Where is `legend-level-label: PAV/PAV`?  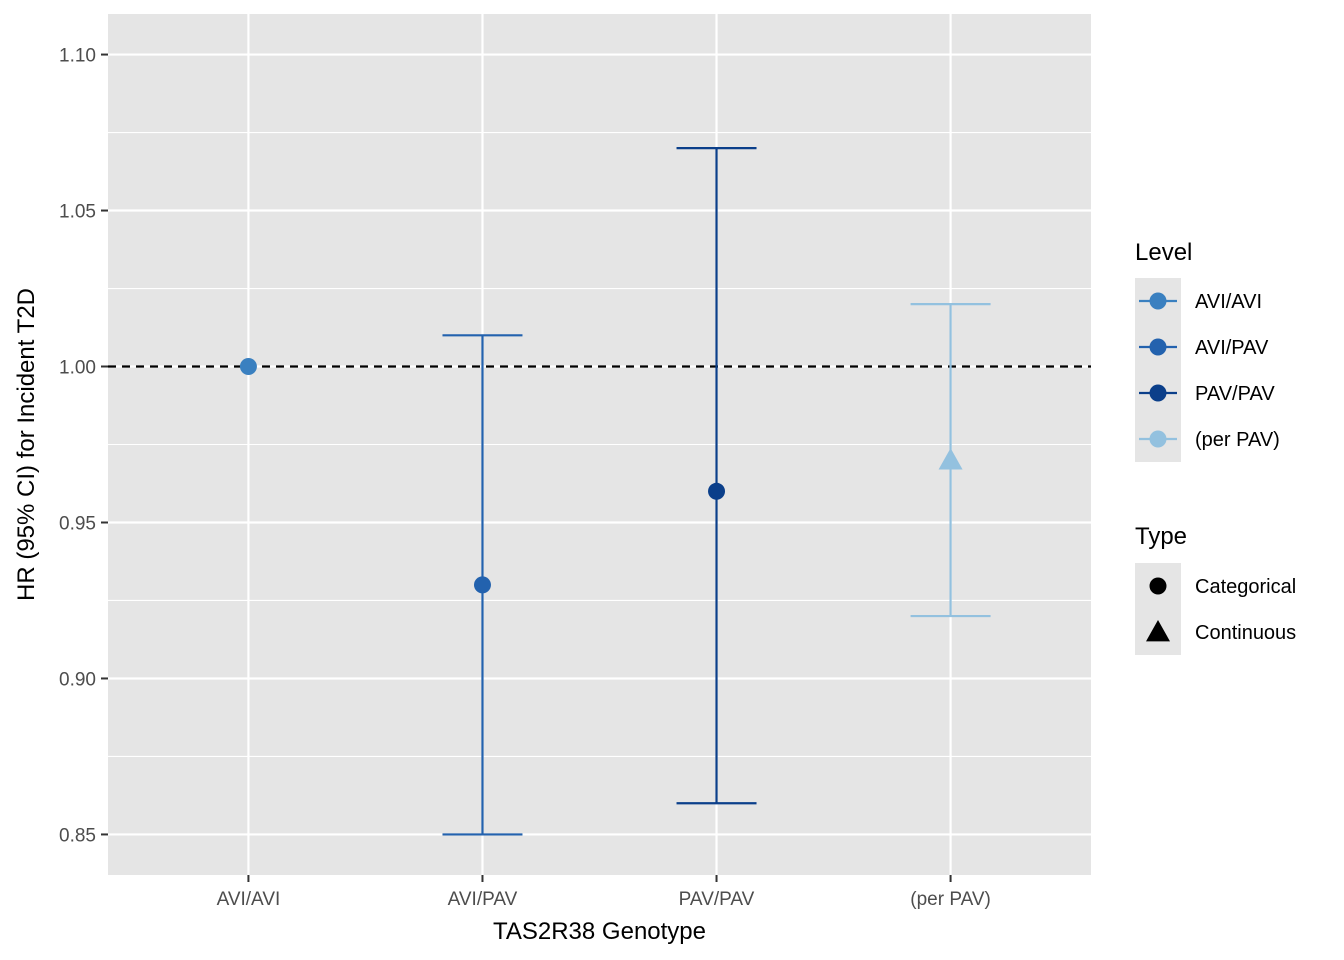
legend-level-label: PAV/PAV is located at coordinates (1235, 394).